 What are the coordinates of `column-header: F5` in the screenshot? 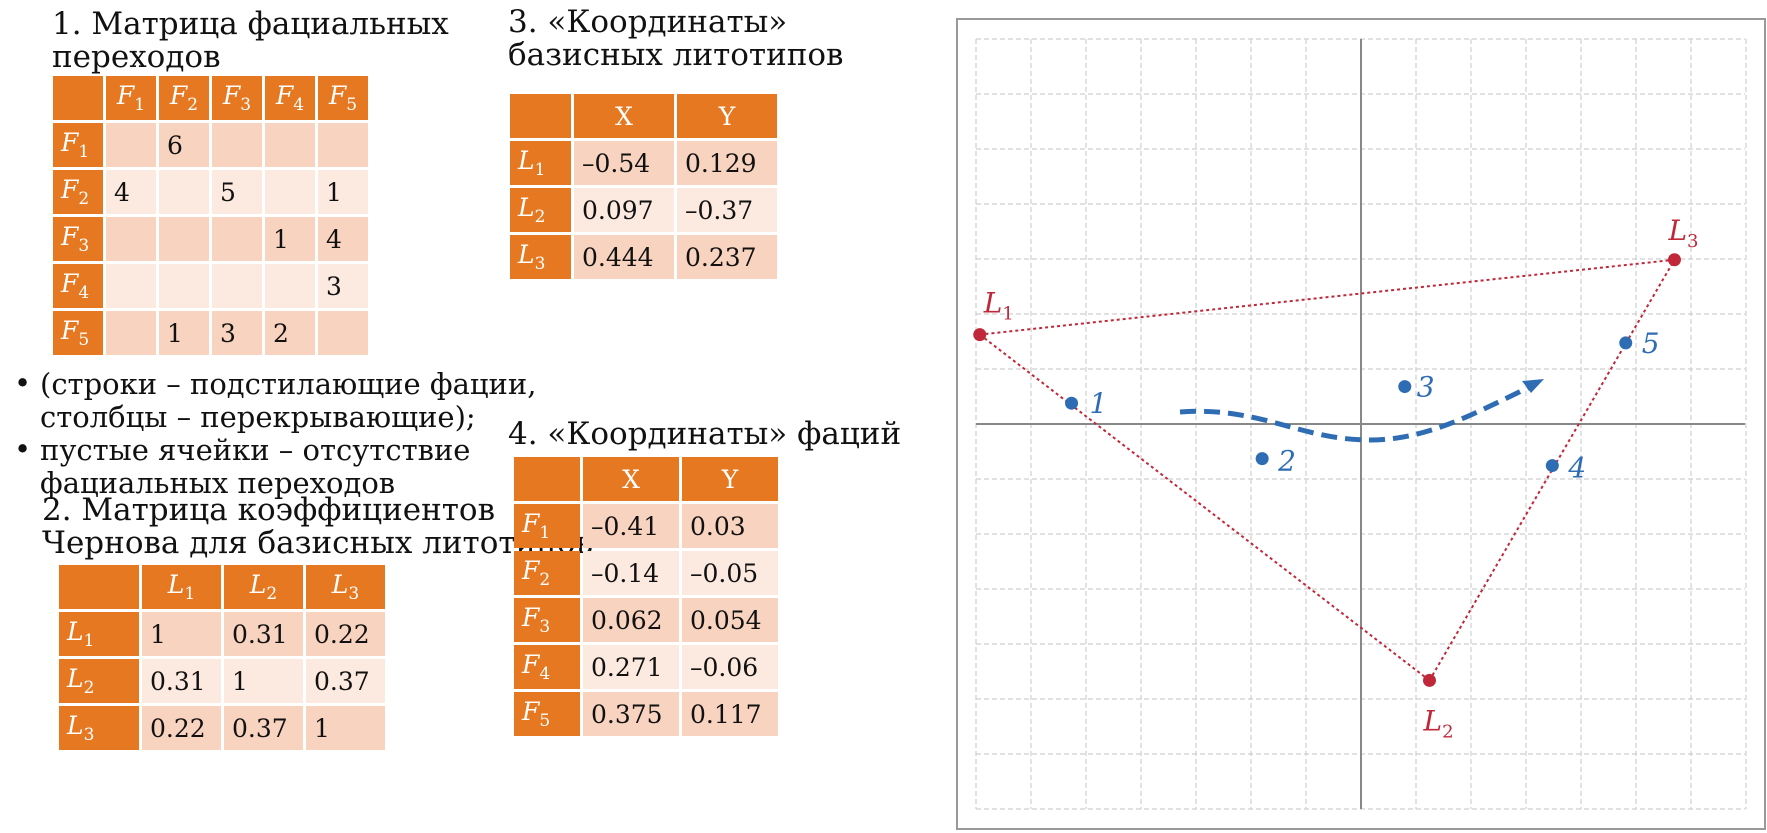 It's located at (343, 98).